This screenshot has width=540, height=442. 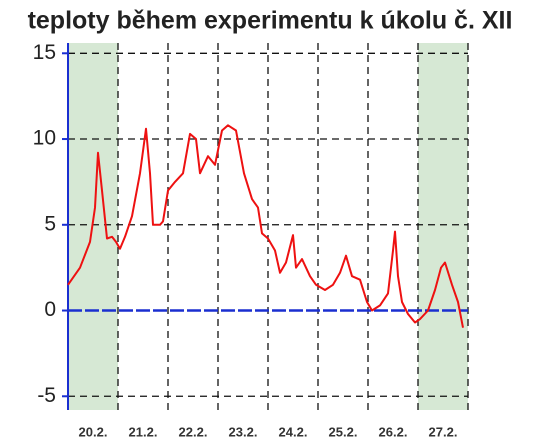 I want to click on x-tick-label: 27.2., so click(x=443, y=431).